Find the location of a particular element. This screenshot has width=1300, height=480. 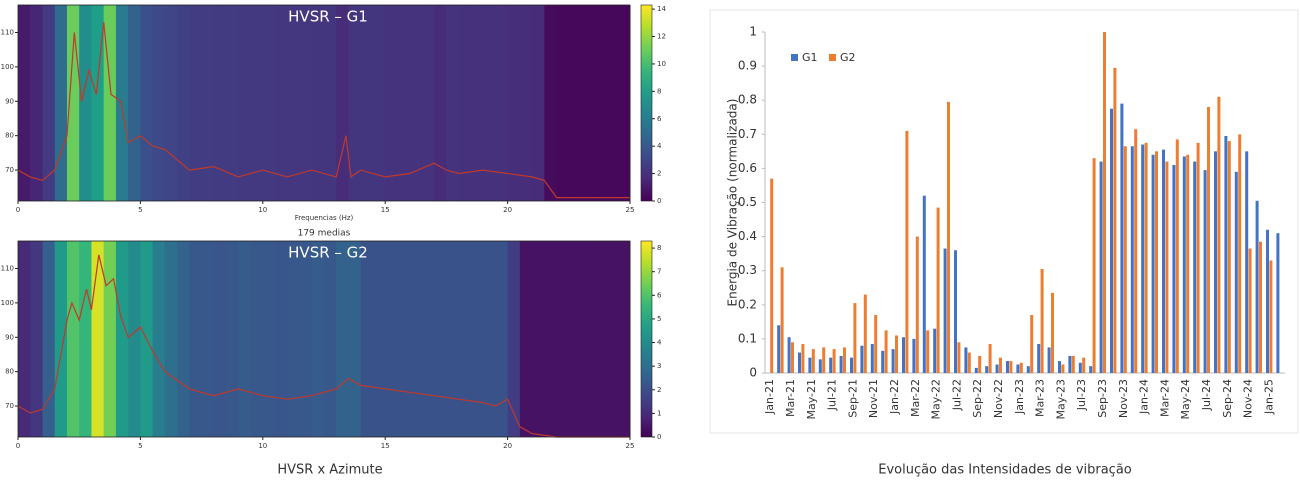

x-tick-label: Jan-24 is located at coordinates (1144, 397).